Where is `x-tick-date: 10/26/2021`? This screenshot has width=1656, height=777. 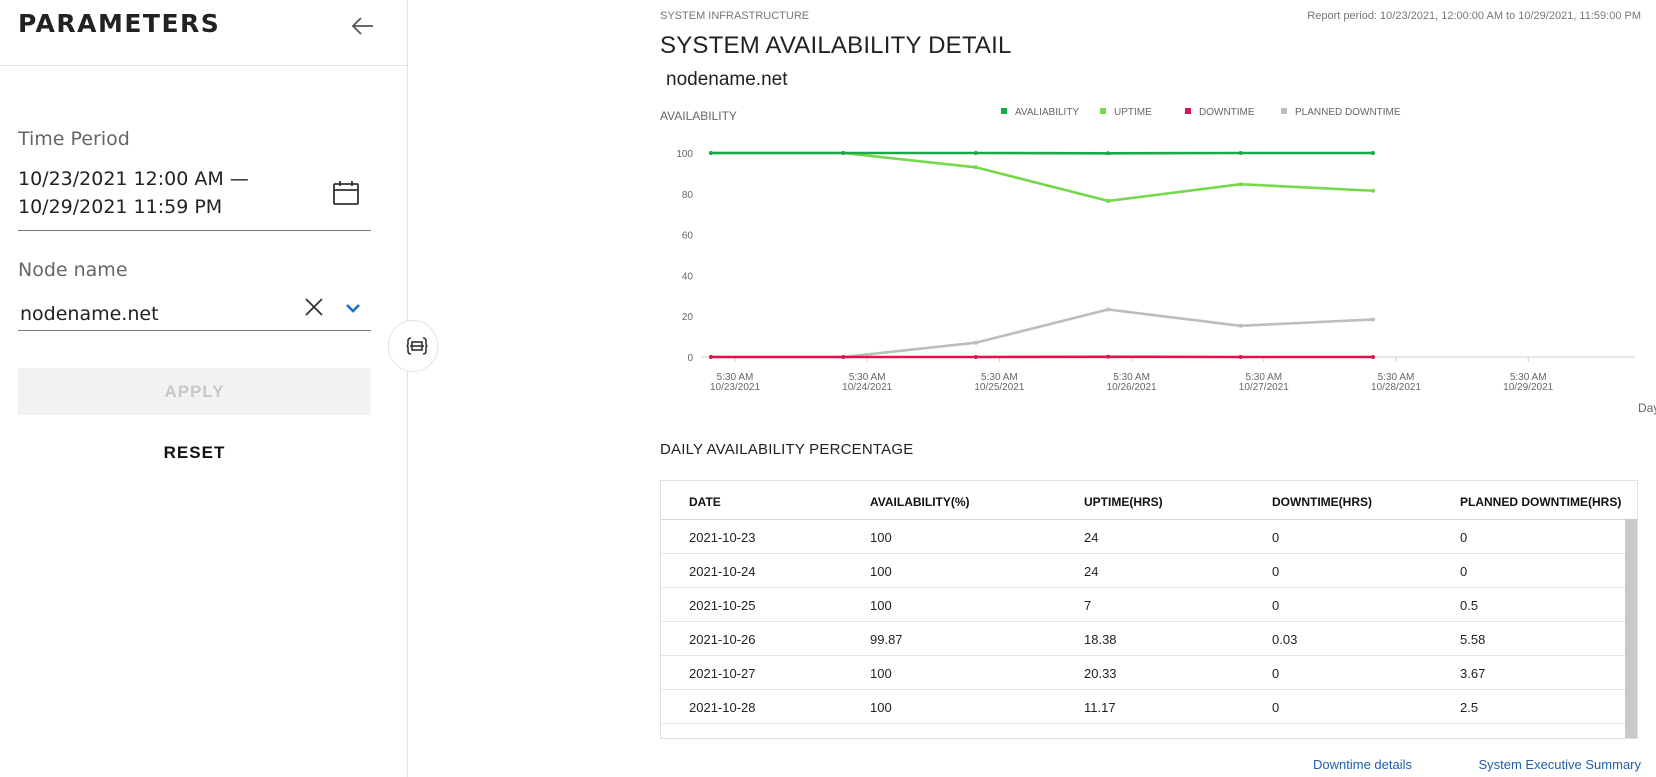
x-tick-date: 10/26/2021 is located at coordinates (1132, 387).